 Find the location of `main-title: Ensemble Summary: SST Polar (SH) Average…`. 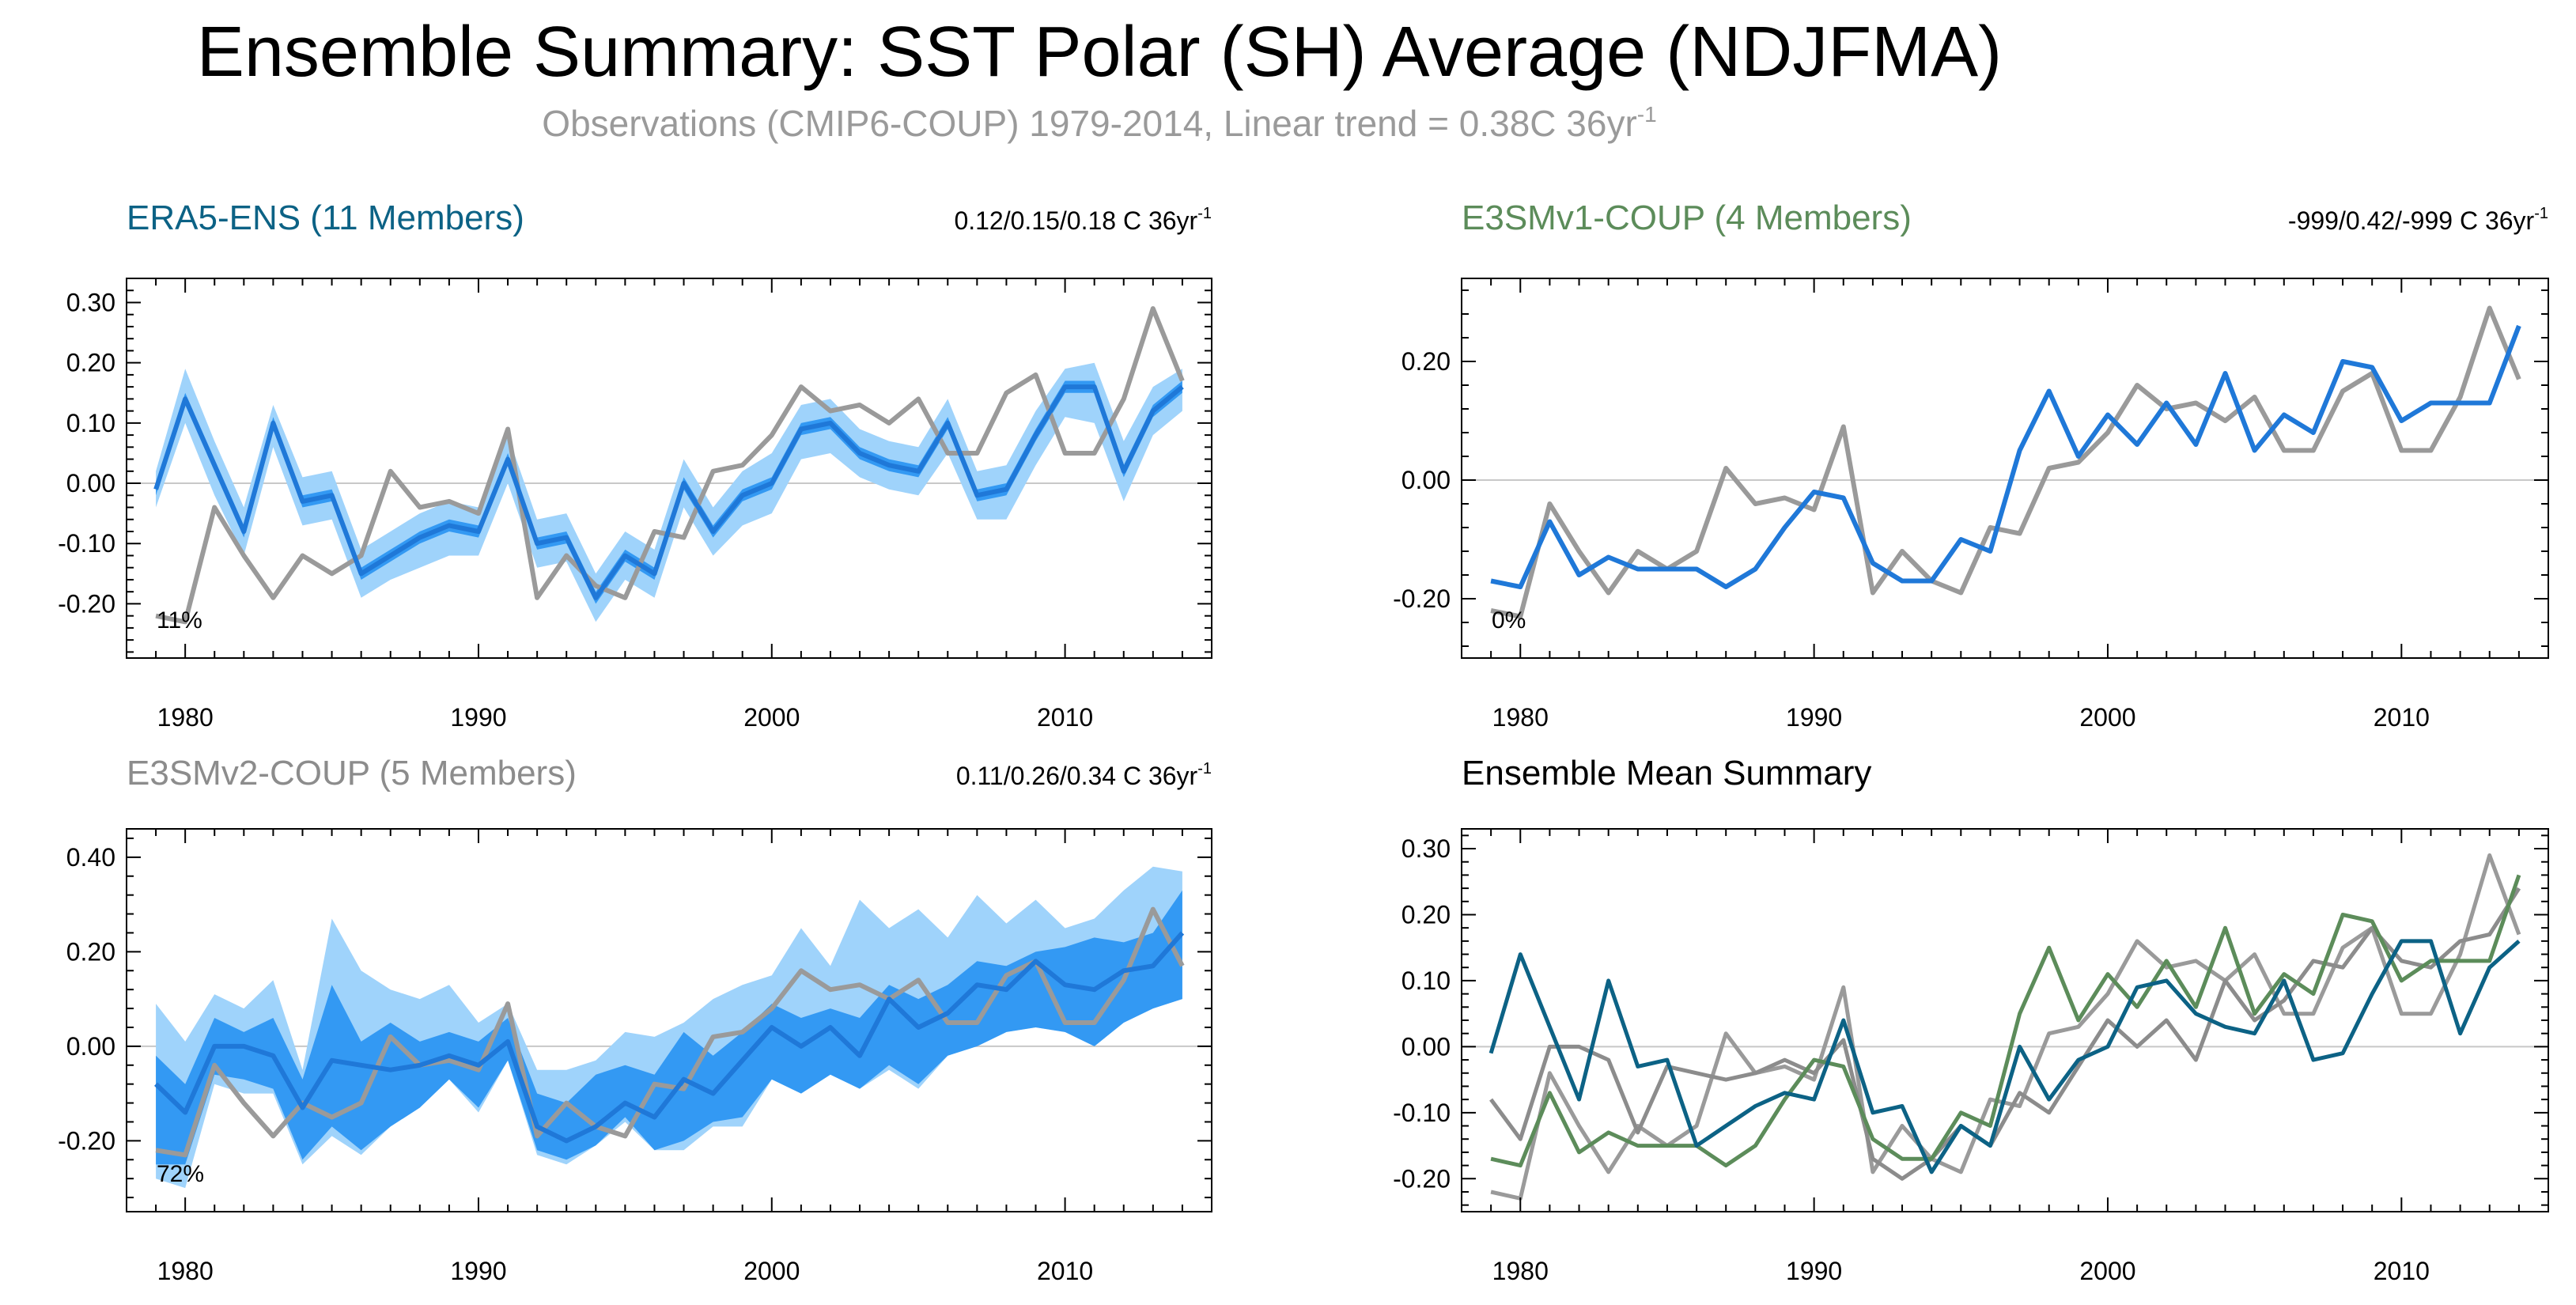

main-title: Ensemble Summary: SST Polar (SH) Average… is located at coordinates (1099, 52).